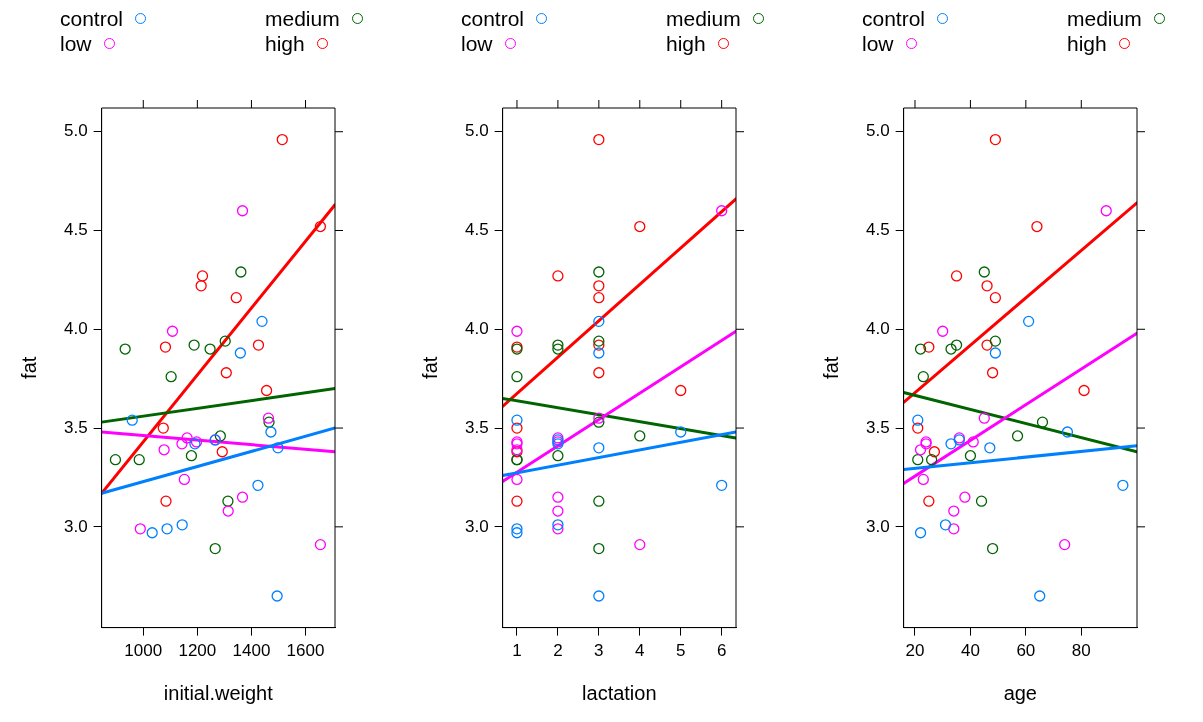 The height and width of the screenshot is (722, 1203). I want to click on x-axis-title: age, so click(1020, 692).